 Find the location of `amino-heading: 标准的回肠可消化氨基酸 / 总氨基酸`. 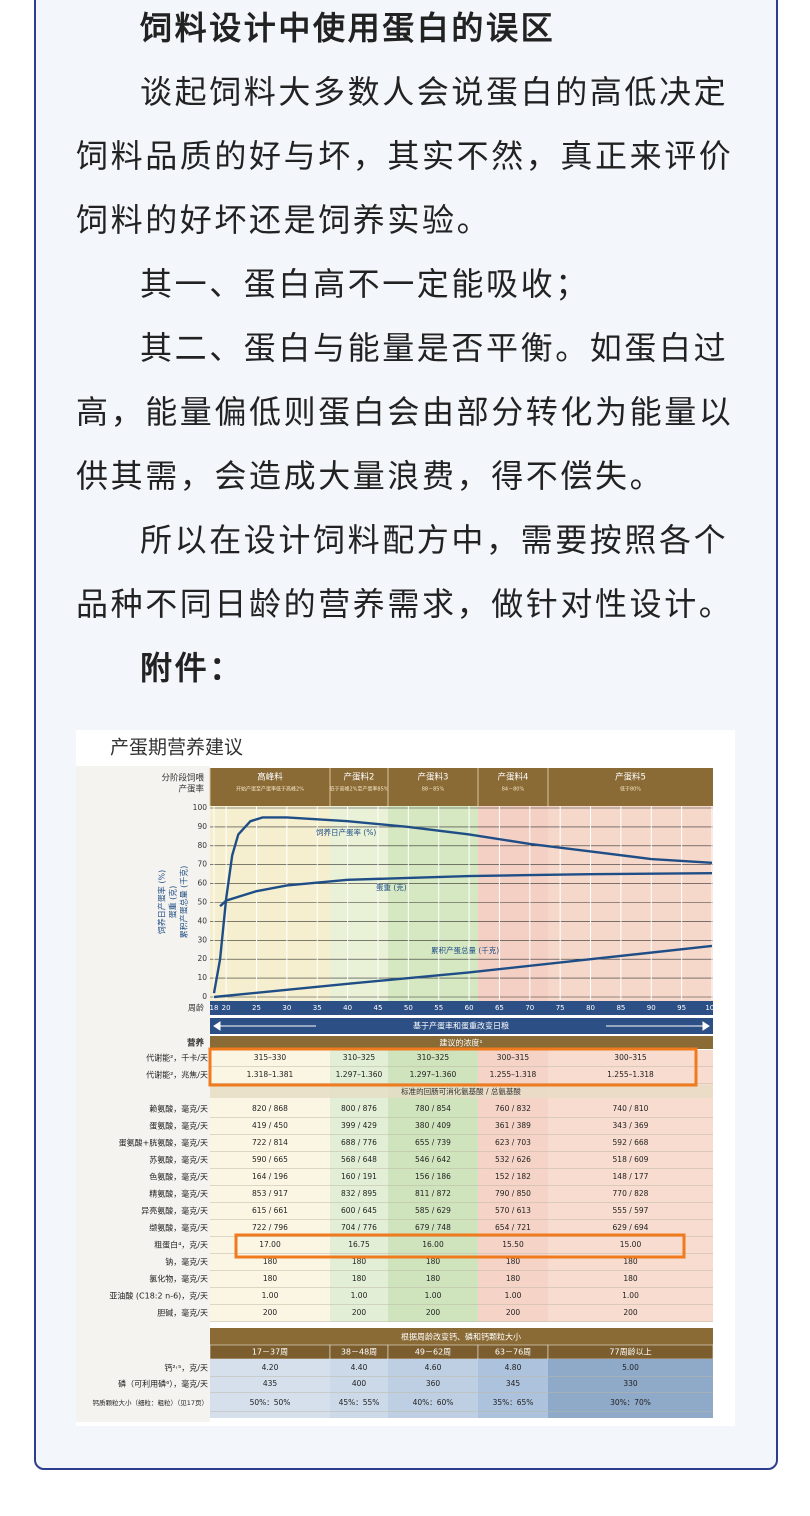

amino-heading: 标准的回肠可消化氨基酸 / 总氨基酸 is located at coordinates (461, 1091).